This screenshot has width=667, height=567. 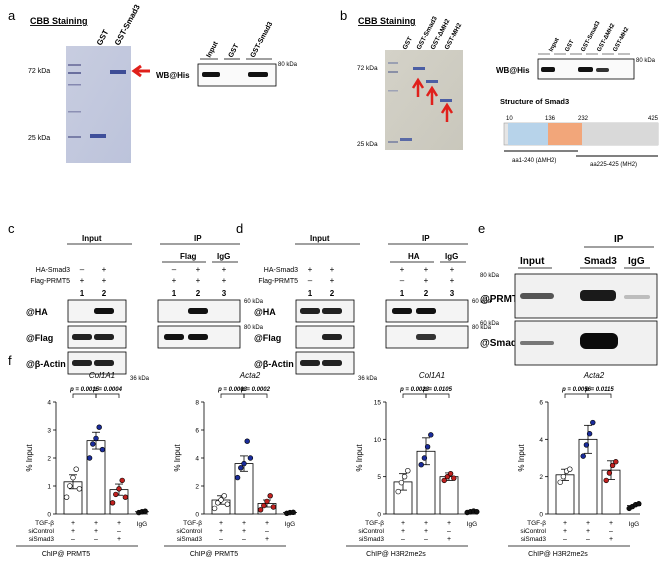 I want to click on p-value: p = 0.0115, so click(x=599, y=390).